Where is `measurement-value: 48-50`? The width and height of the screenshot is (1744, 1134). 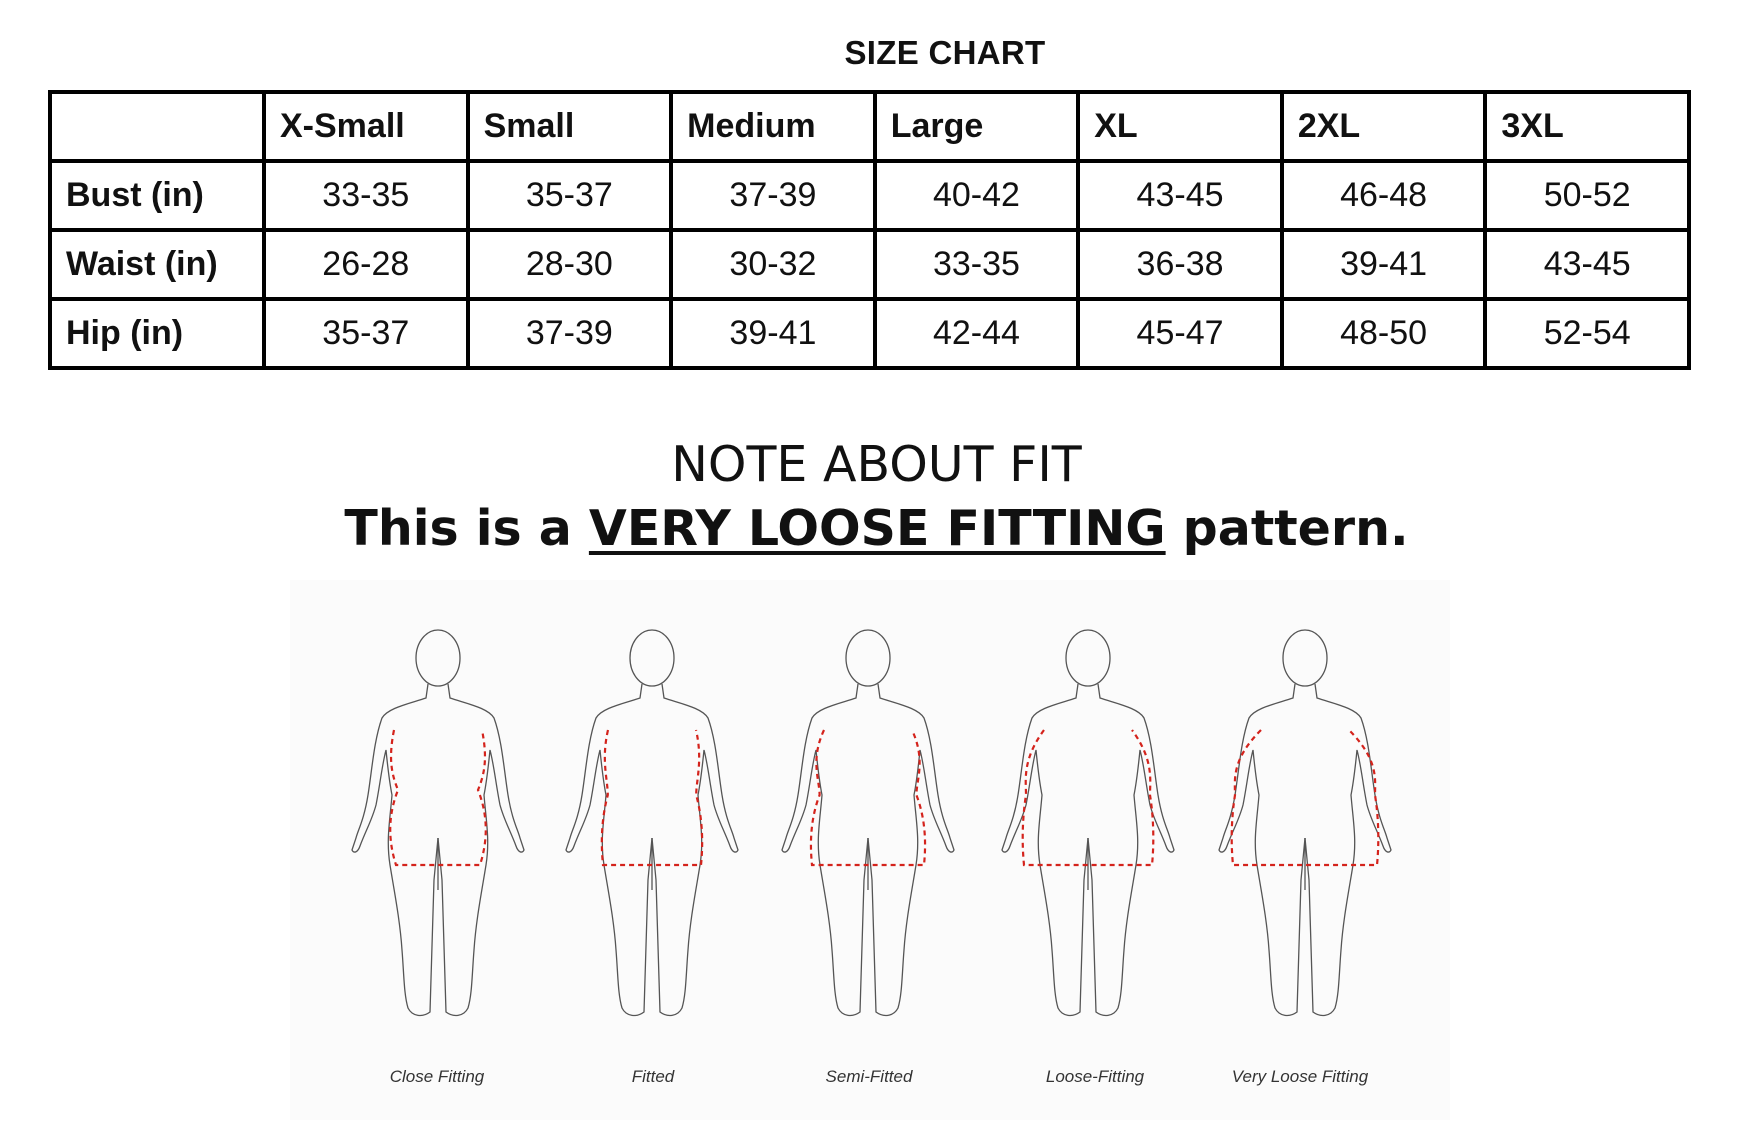
measurement-value: 48-50 is located at coordinates (1383, 333).